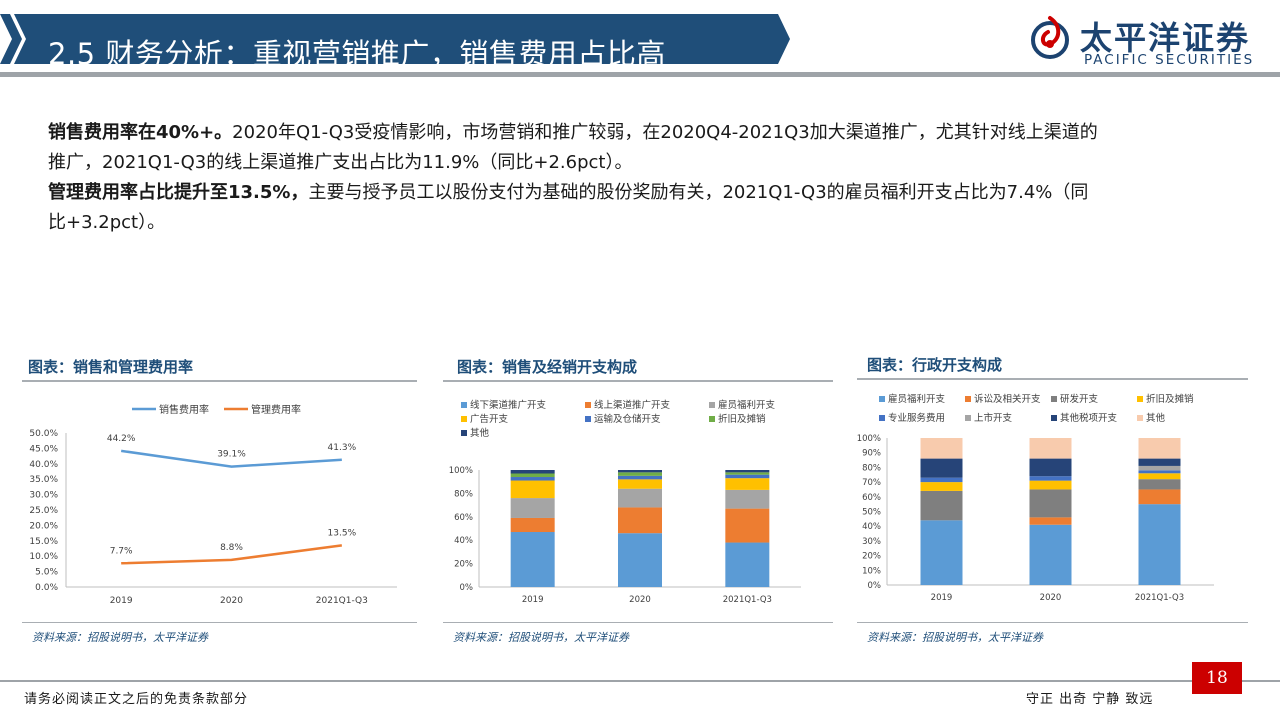 The image size is (1280, 720). Describe the element at coordinates (871, 483) in the screenshot. I see `y-tick-label: 70%` at that location.